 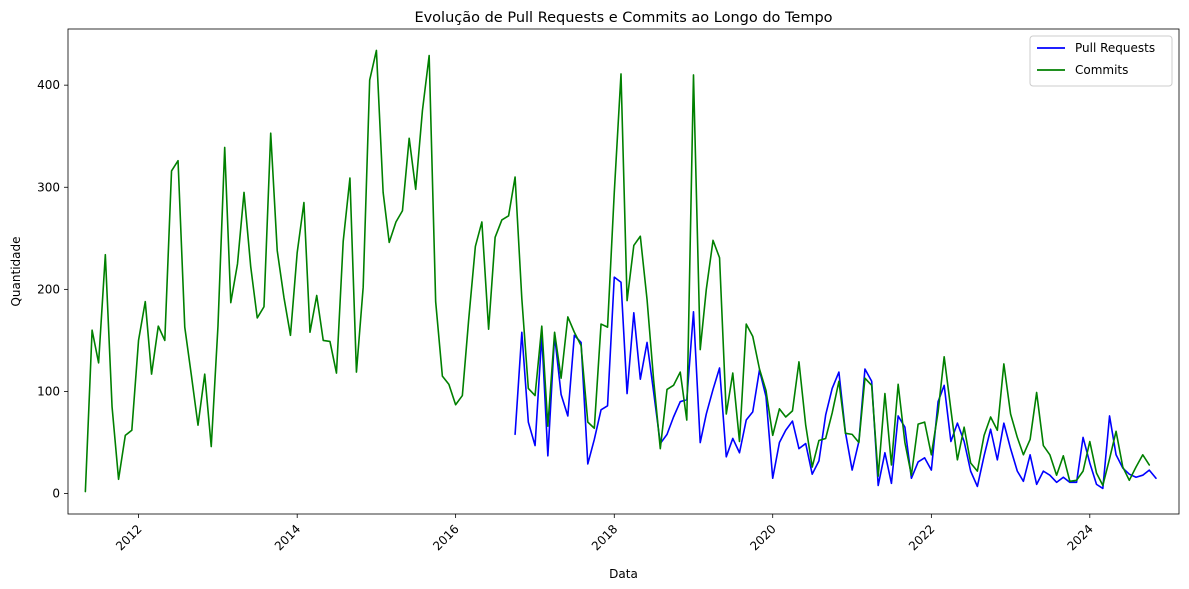 I want to click on y-tick-label: 300, so click(x=48, y=187).